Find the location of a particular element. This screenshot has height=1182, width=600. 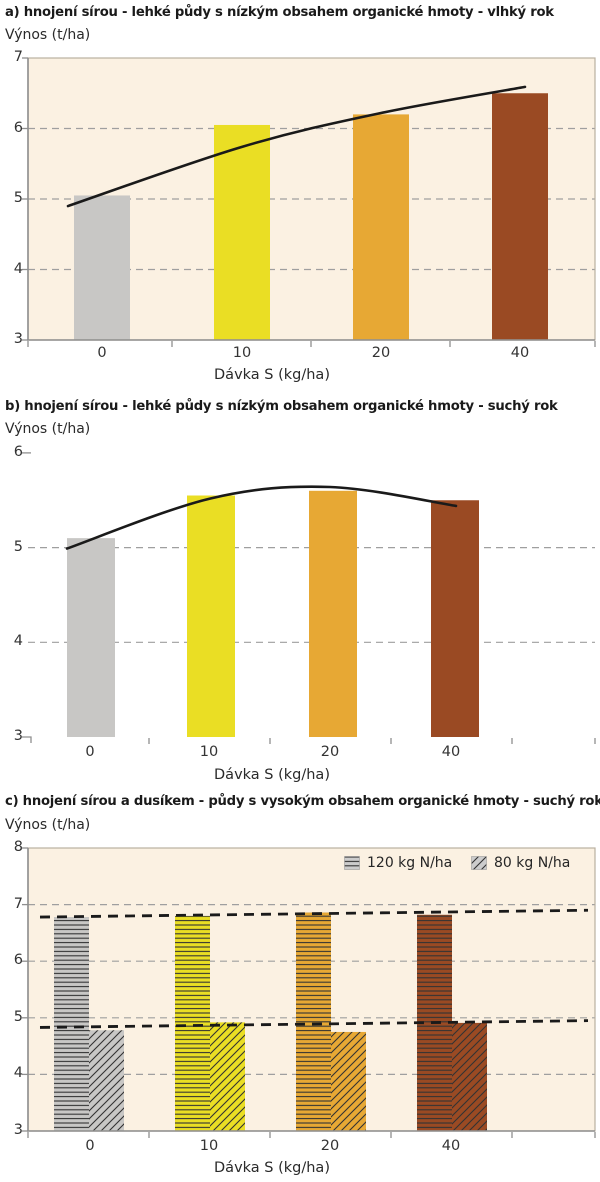

chart-c-x-axis-title: Dávka S (kg/ha) is located at coordinates (272, 1168).